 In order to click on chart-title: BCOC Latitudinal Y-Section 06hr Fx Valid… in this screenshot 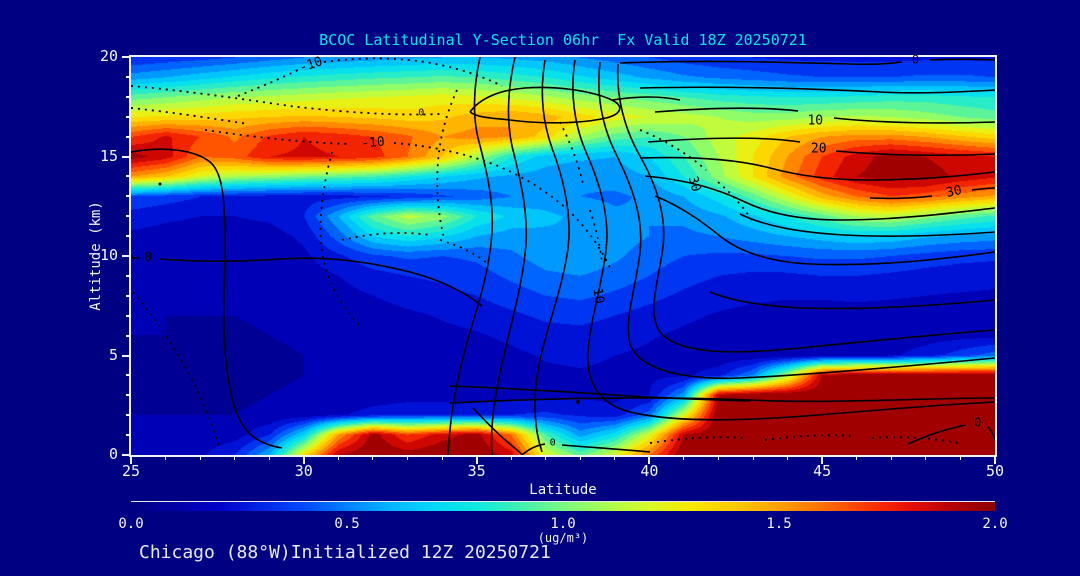, I will do `click(563, 40)`.